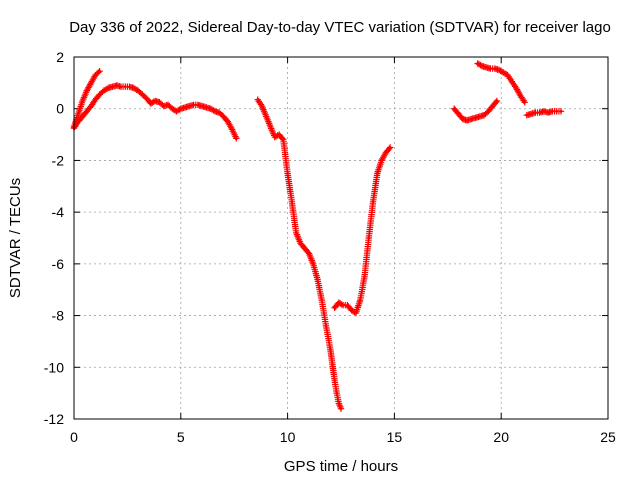  What do you see at coordinates (54, 367) in the screenshot?
I see `y-tick-label: -10` at bounding box center [54, 367].